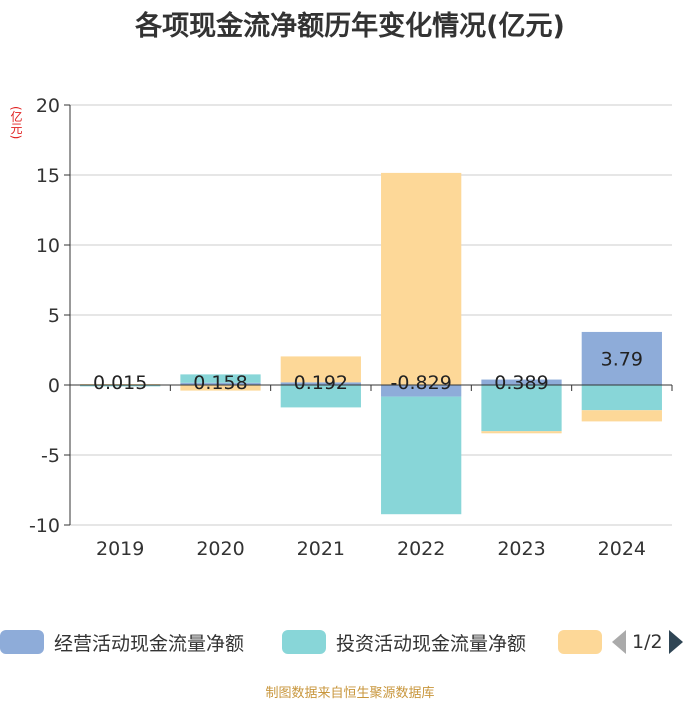 This screenshot has width=700, height=701. I want to click on legend-pager: 1/2, so click(647, 642).